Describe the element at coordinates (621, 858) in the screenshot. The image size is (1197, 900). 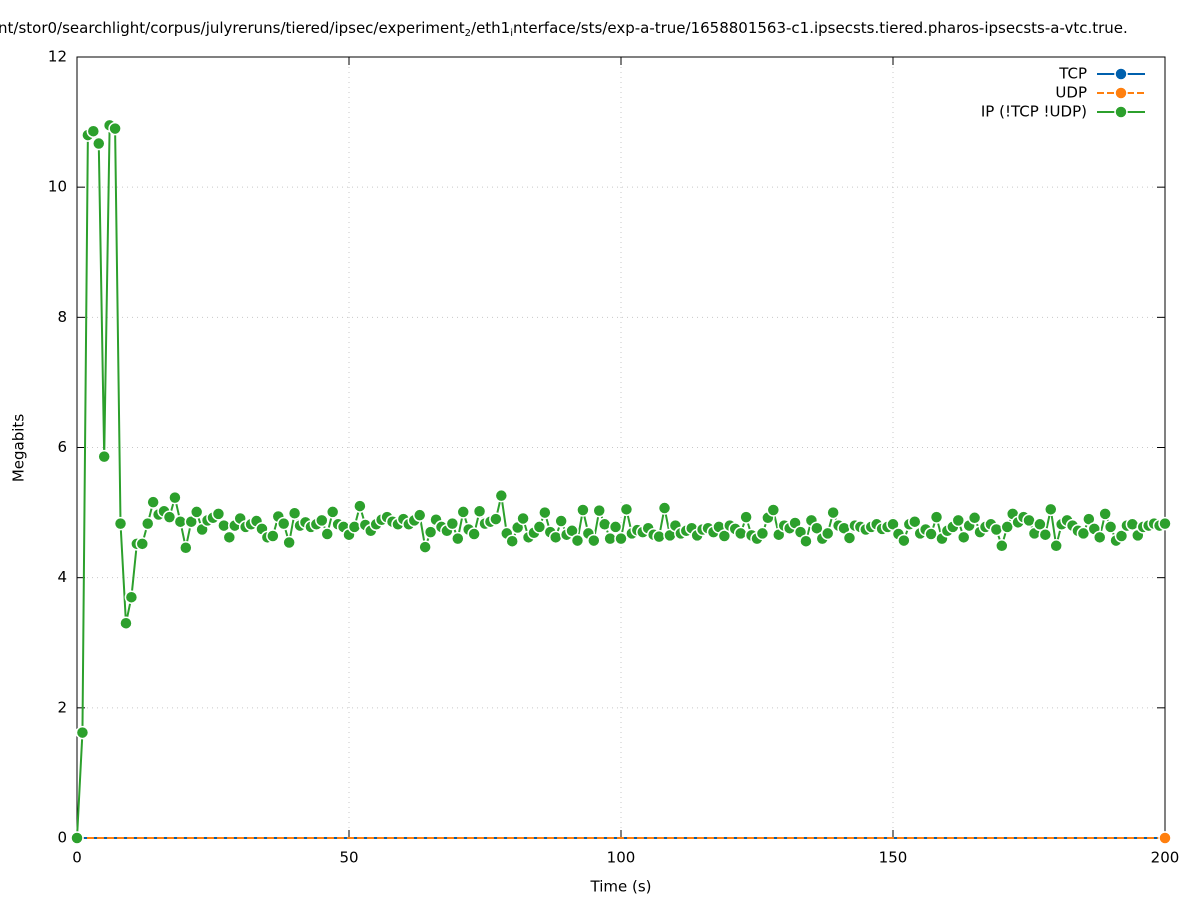
I see `x-tick-label: 100` at that location.